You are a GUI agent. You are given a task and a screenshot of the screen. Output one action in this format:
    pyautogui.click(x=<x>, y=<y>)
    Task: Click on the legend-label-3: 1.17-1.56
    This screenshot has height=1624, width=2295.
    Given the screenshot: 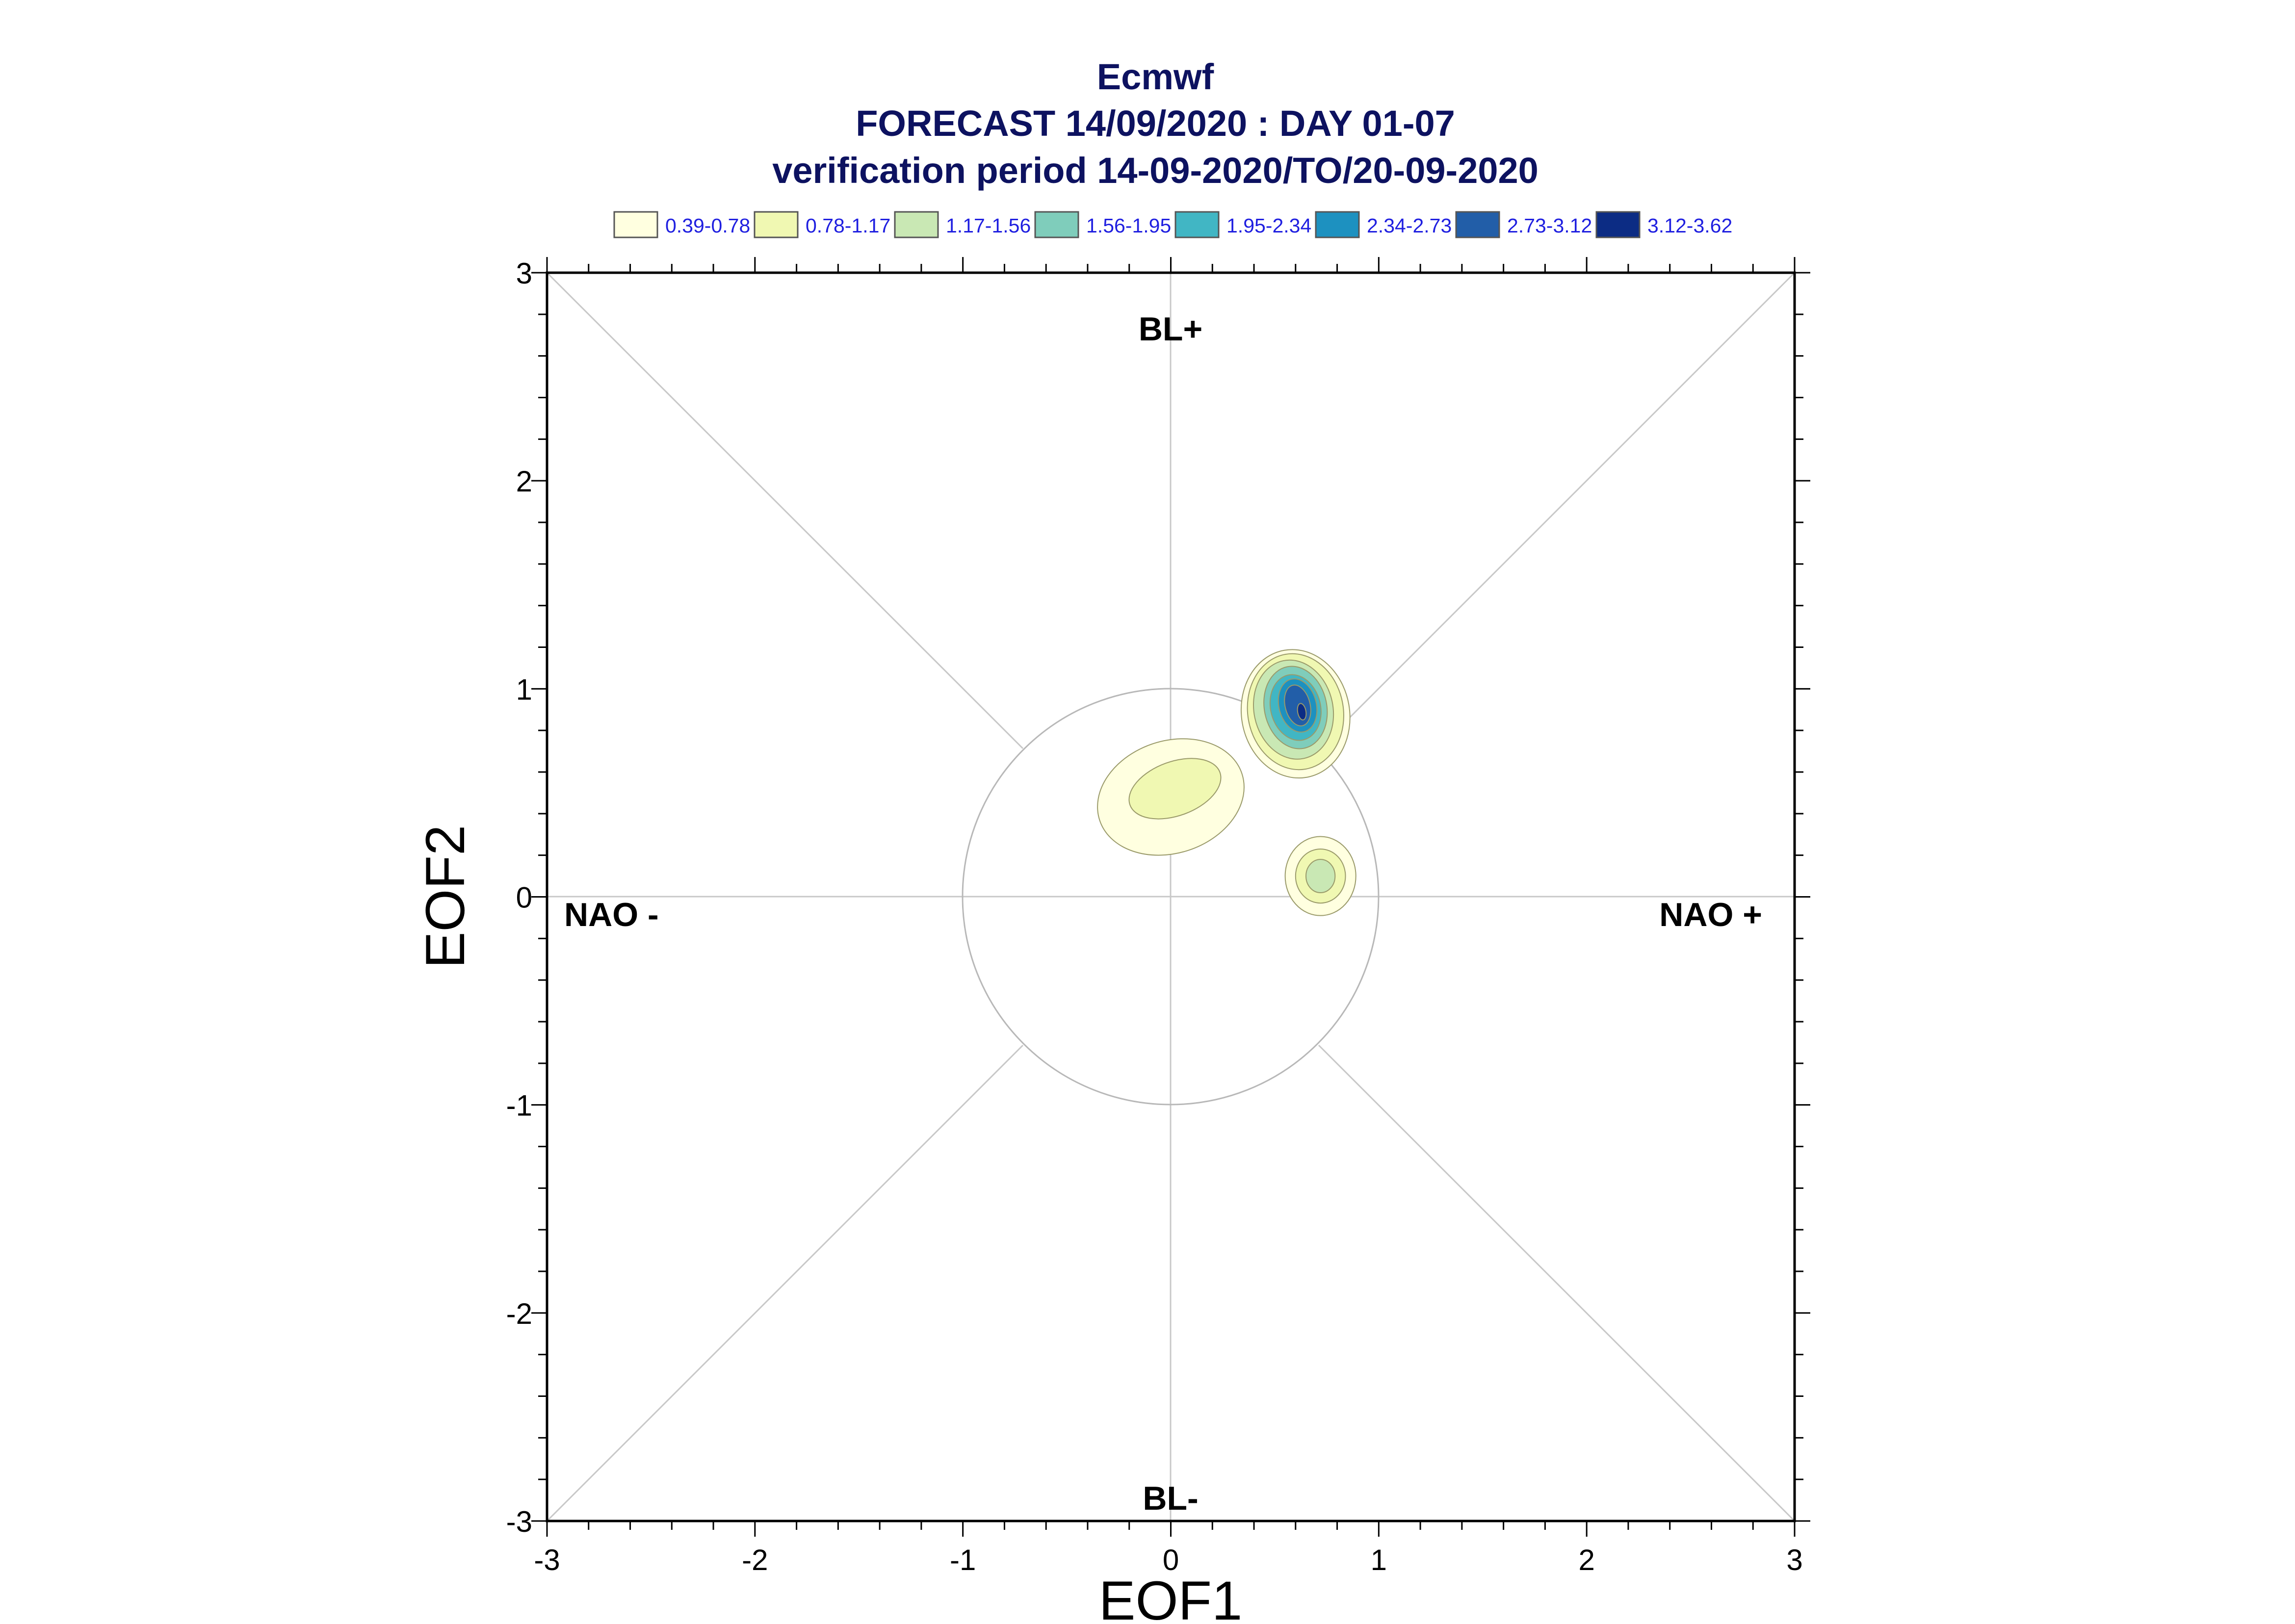 What is the action you would take?
    pyautogui.click(x=989, y=225)
    